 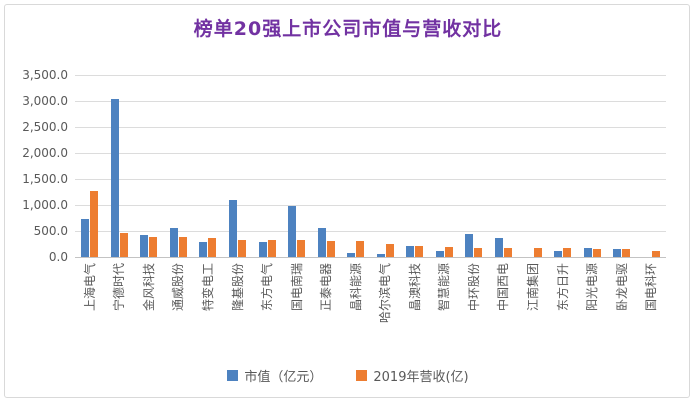 What do you see at coordinates (267, 287) in the screenshot?
I see `x-axis-category-label: 东方电气` at bounding box center [267, 287].